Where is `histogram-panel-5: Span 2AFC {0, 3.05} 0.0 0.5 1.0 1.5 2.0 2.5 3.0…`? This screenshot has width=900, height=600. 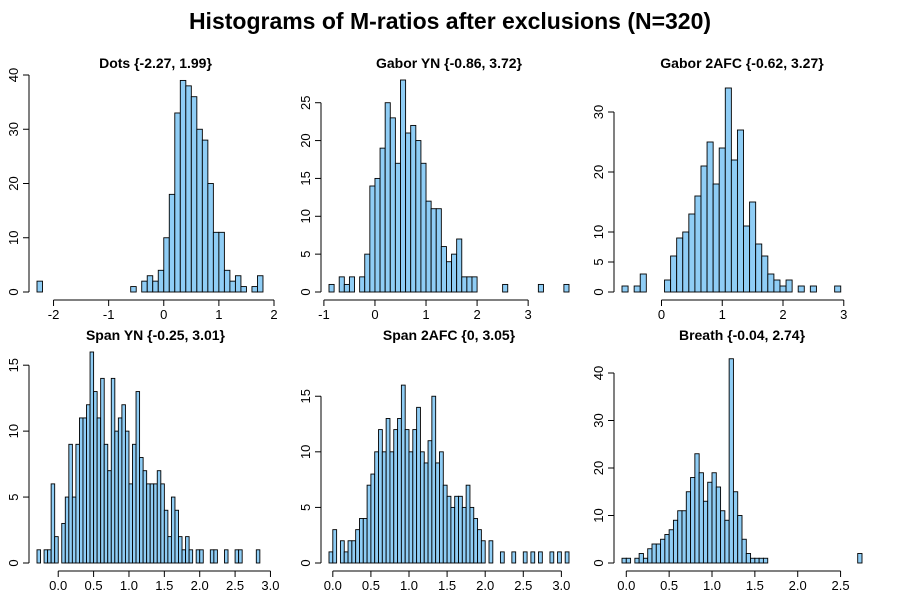 histogram-panel-5: Span 2AFC {0, 3.05} 0.0 0.5 1.0 1.5 2.0 2.5 3.0… is located at coordinates (434, 460).